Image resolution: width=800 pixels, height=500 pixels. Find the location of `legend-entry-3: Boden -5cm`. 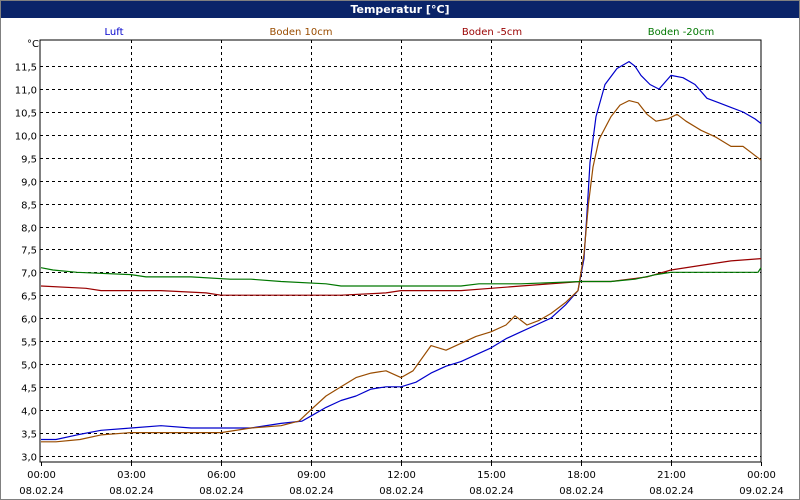

legend-entry-3: Boden -5cm is located at coordinates (492, 32).